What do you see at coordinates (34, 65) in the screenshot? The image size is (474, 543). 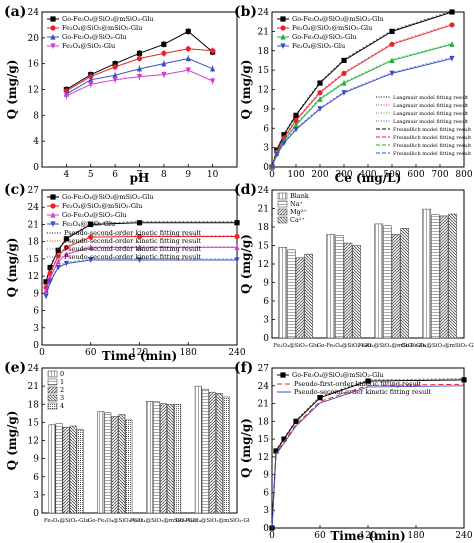 I see `y-tick-label: 16` at bounding box center [34, 65].